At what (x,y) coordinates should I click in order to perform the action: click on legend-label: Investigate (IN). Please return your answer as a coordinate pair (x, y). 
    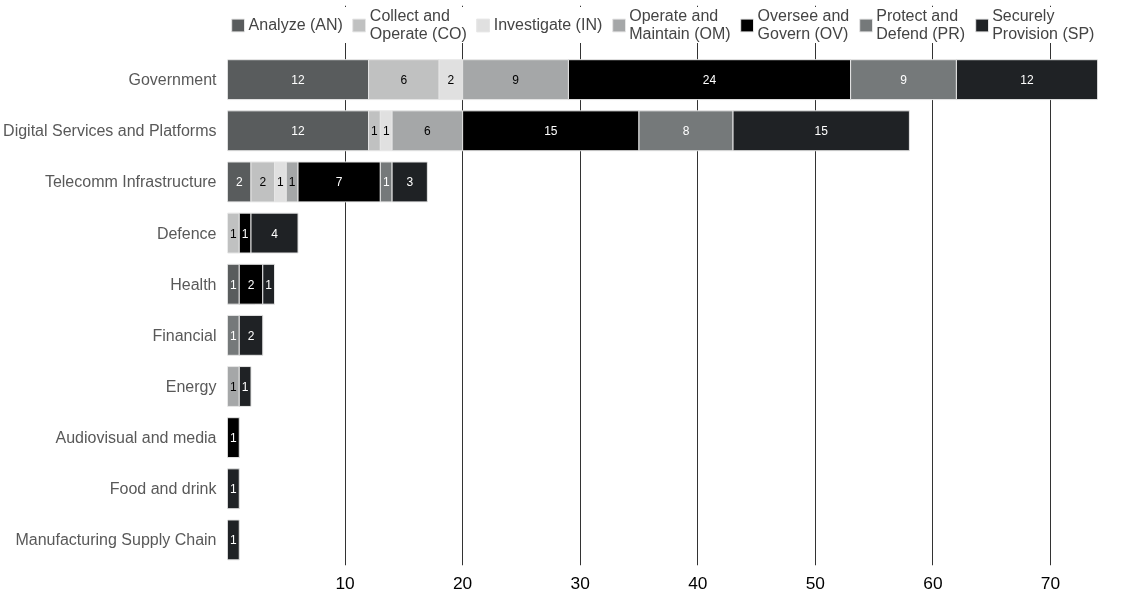
    Looking at the image, I should click on (548, 25).